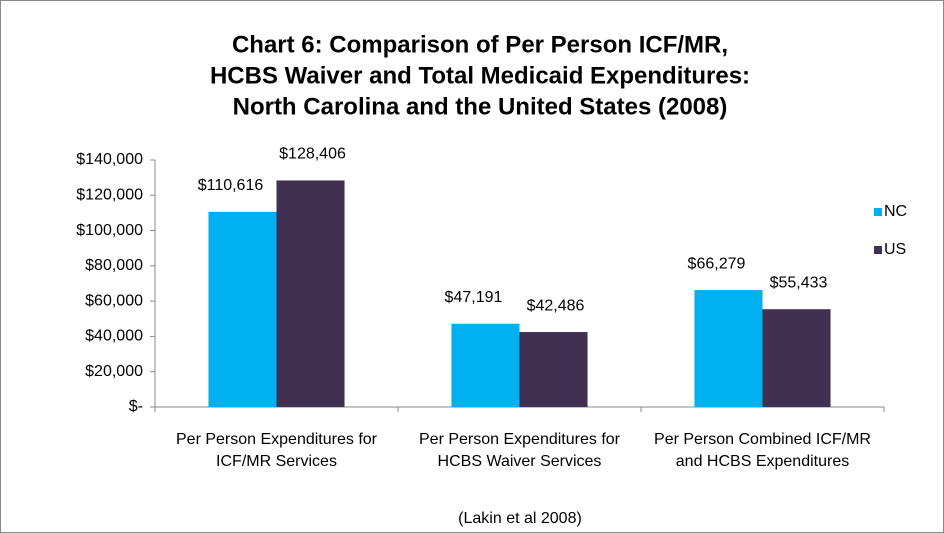  What do you see at coordinates (114, 265) in the screenshot?
I see `y-tick-label: $80,000` at bounding box center [114, 265].